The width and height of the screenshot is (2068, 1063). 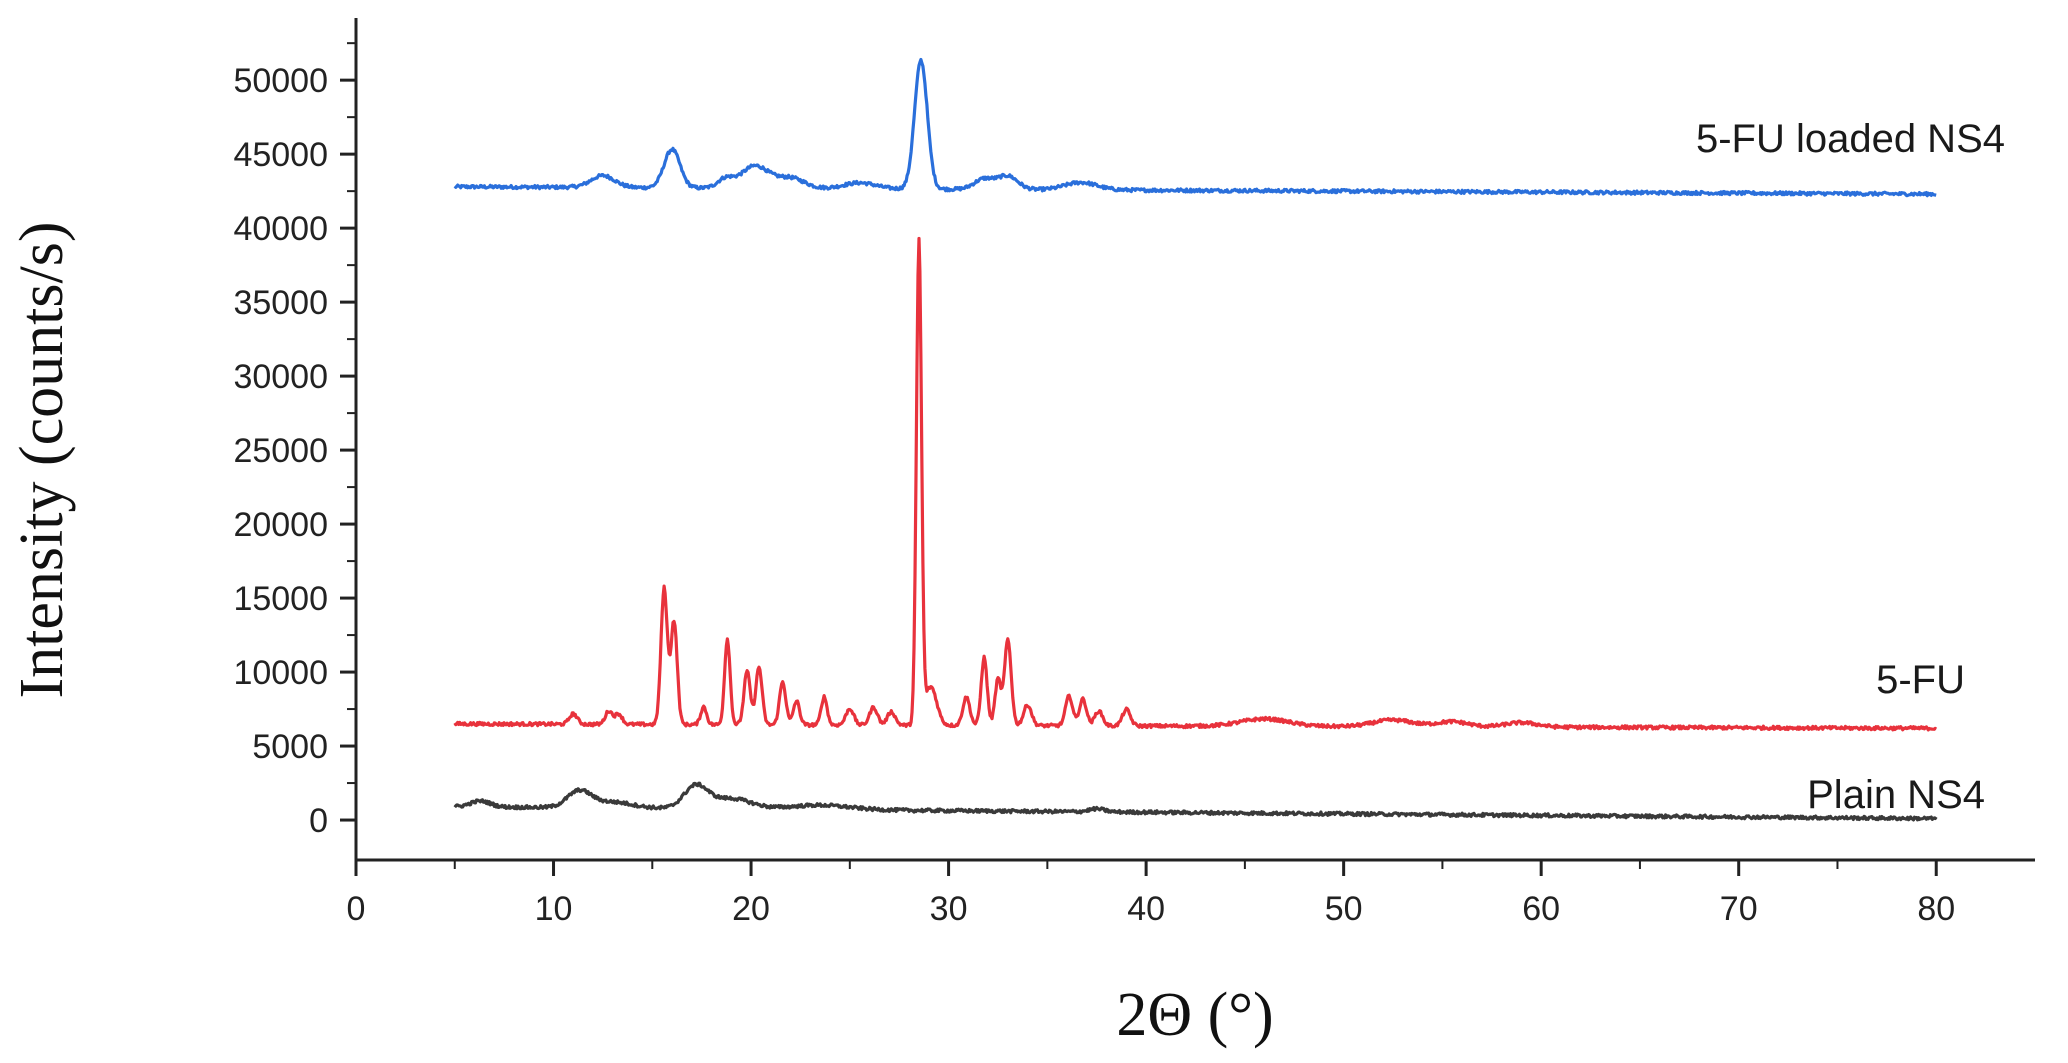 What do you see at coordinates (949, 909) in the screenshot?
I see `x-tick-label: 30` at bounding box center [949, 909].